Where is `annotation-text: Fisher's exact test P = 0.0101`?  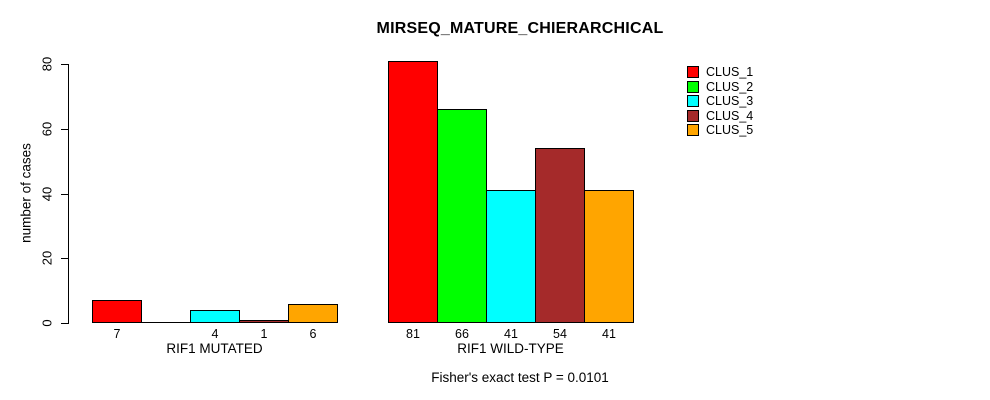
annotation-text: Fisher's exact test P = 0.0101 is located at coordinates (520, 377).